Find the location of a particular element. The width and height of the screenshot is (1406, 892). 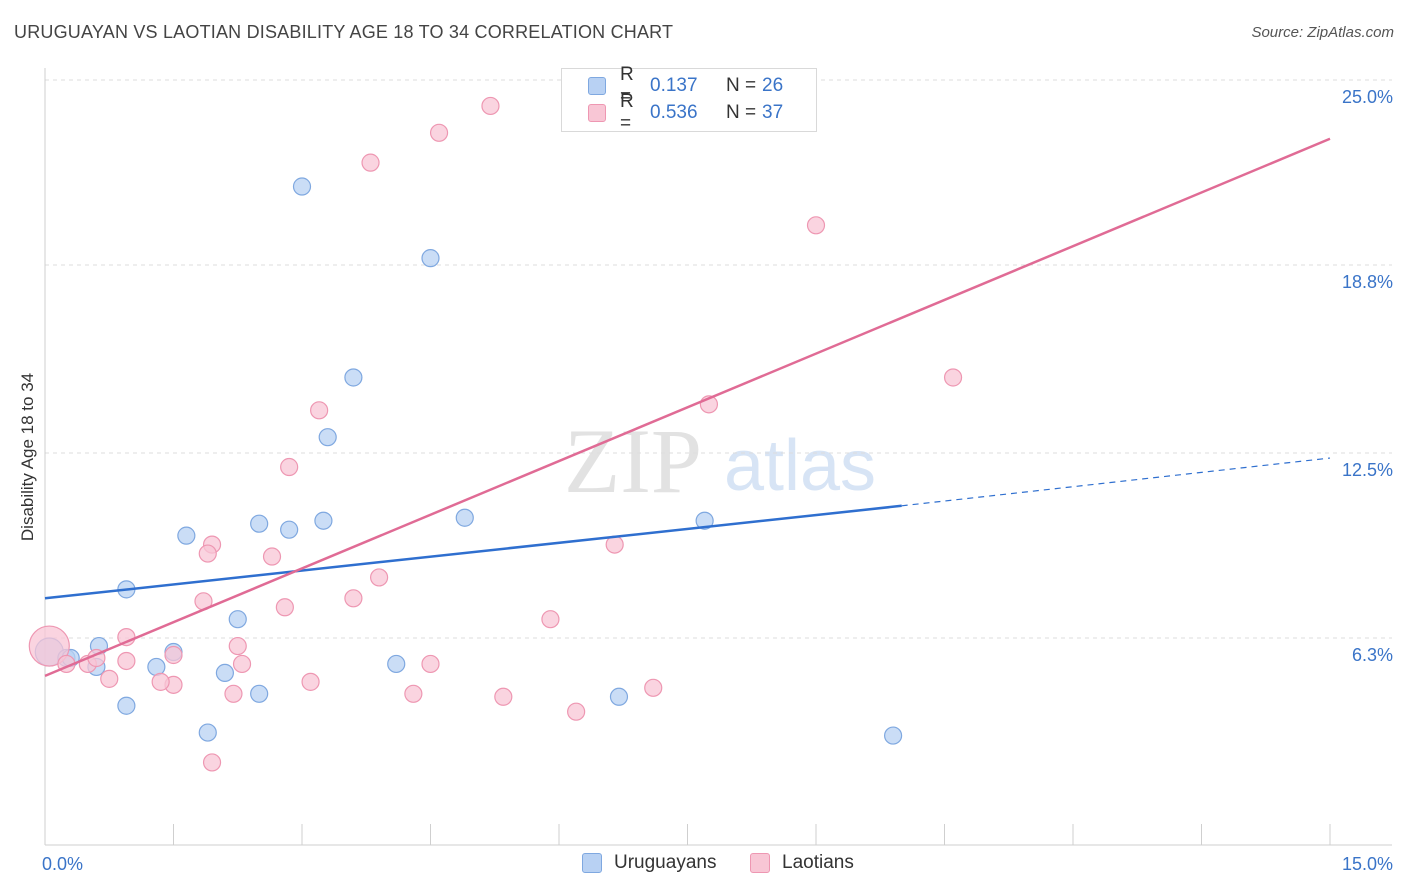

y-tick-label: 12.5% is located at coordinates (1367, 470).